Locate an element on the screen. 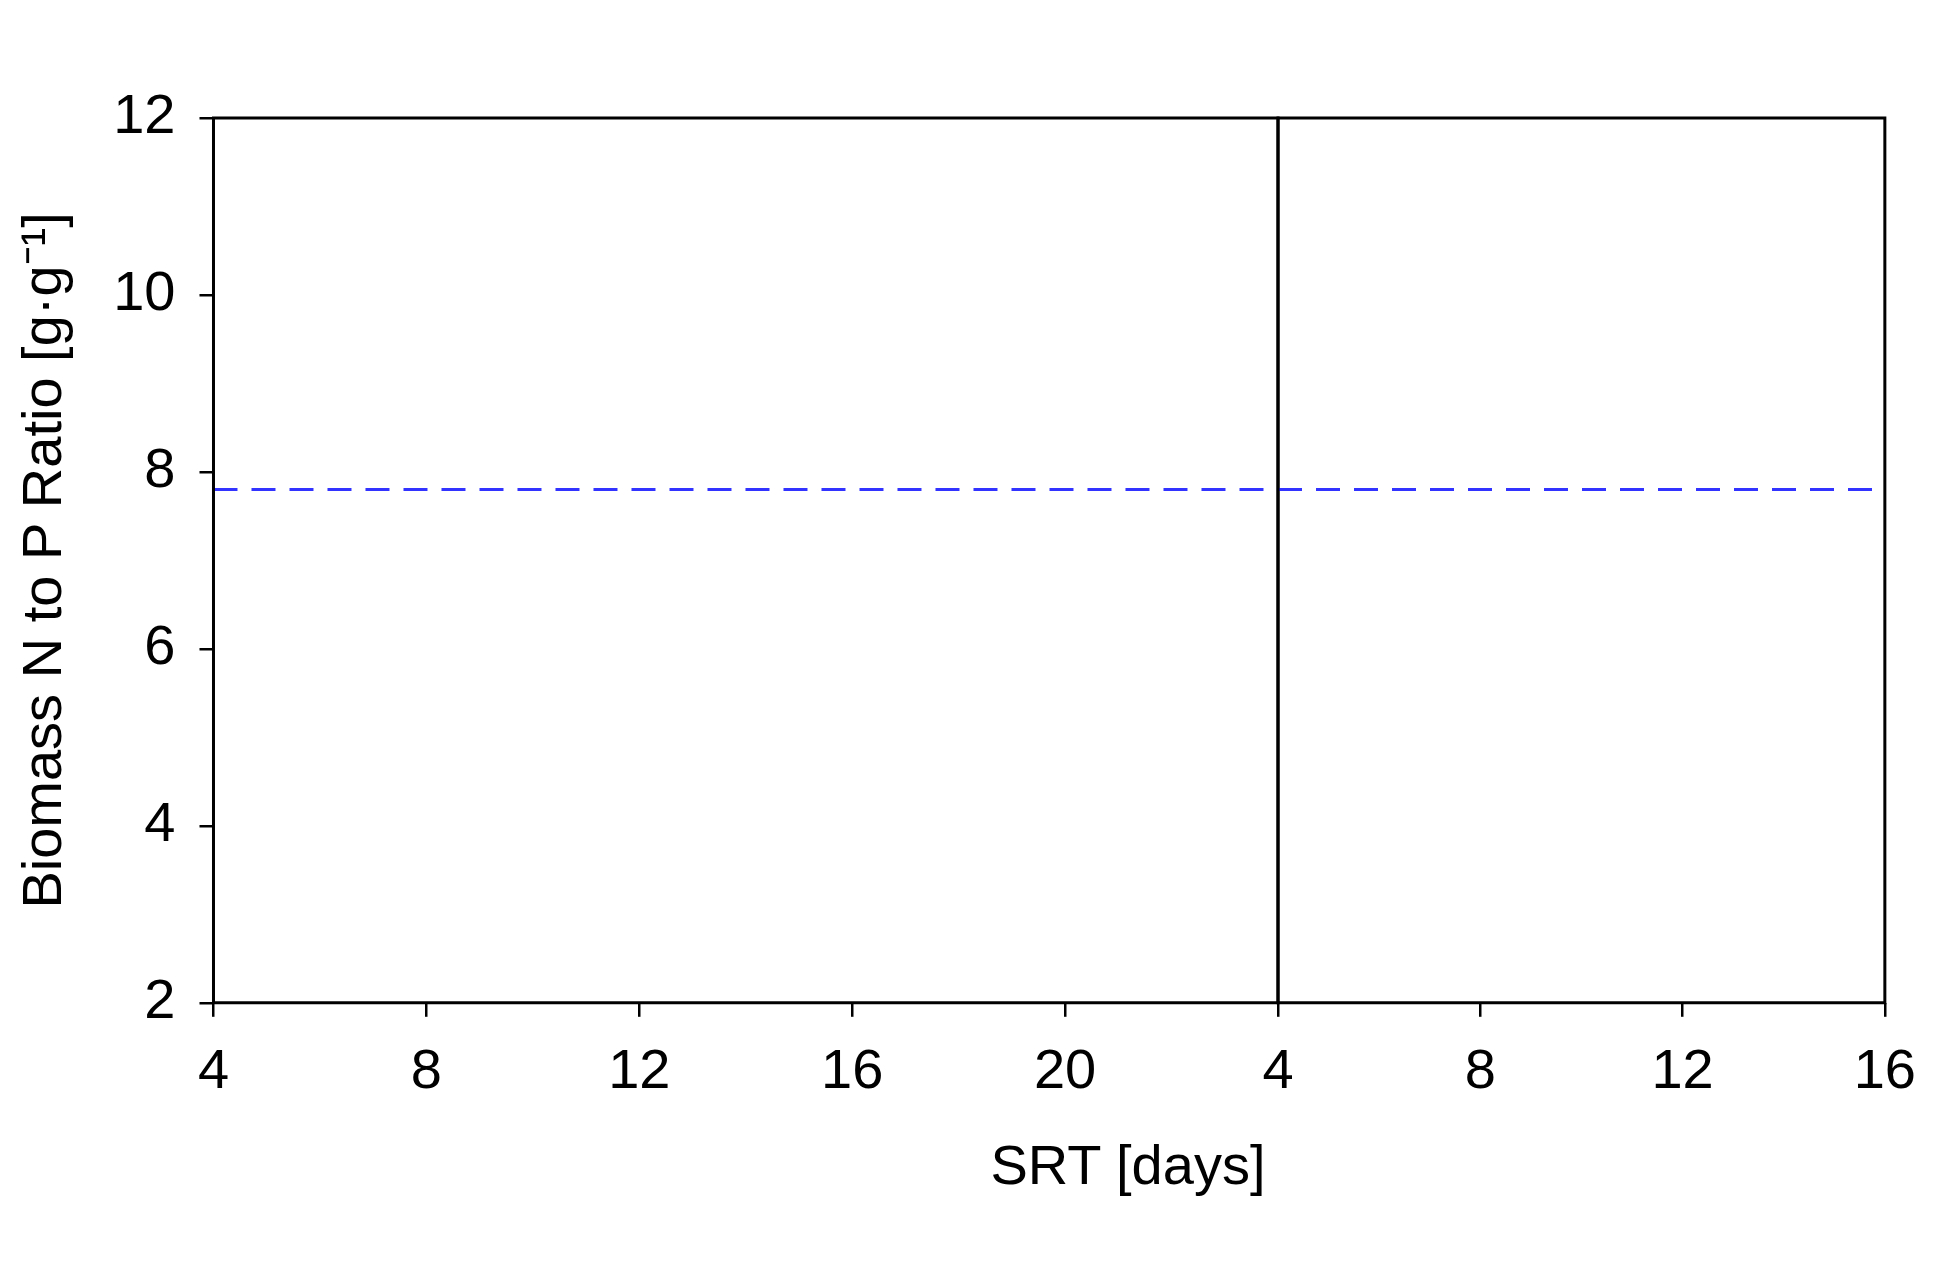 The image size is (1958, 1280). y-tick-label: 4 is located at coordinates (160, 822).